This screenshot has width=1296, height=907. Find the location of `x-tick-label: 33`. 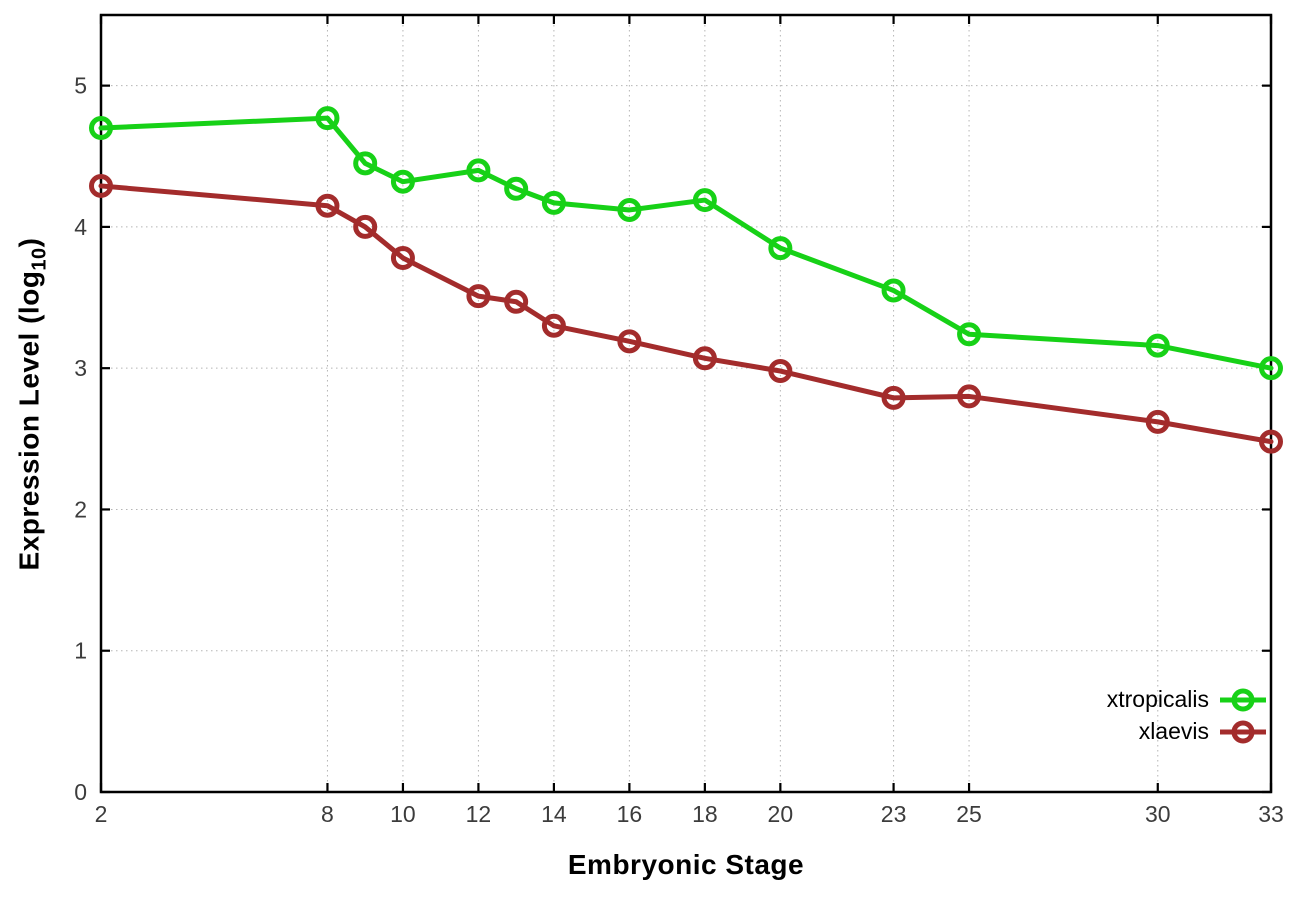

x-tick-label: 33 is located at coordinates (1271, 814).